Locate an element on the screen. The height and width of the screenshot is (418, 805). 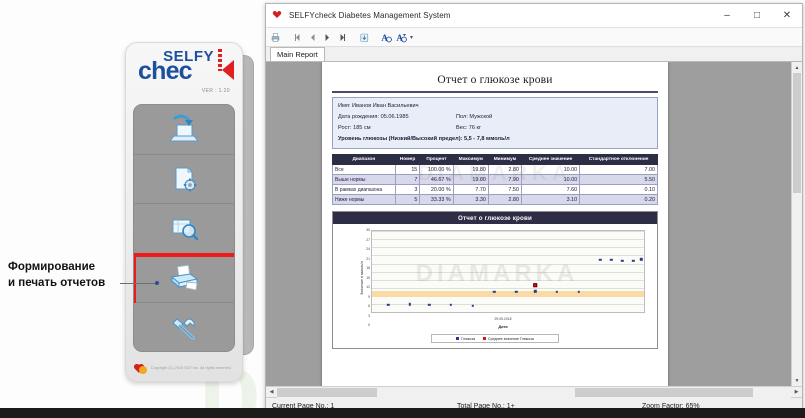
patient-dob-sex-row: Дата рождения: 05.06.1985 Пол: Мужской is located at coordinates (495, 117).